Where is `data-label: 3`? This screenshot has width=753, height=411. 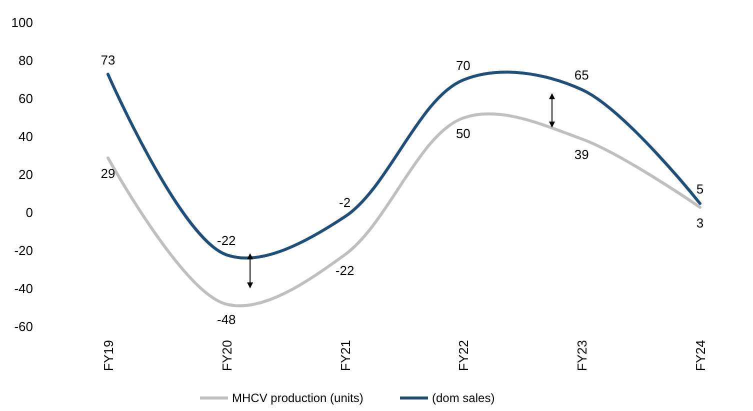 data-label: 3 is located at coordinates (700, 222).